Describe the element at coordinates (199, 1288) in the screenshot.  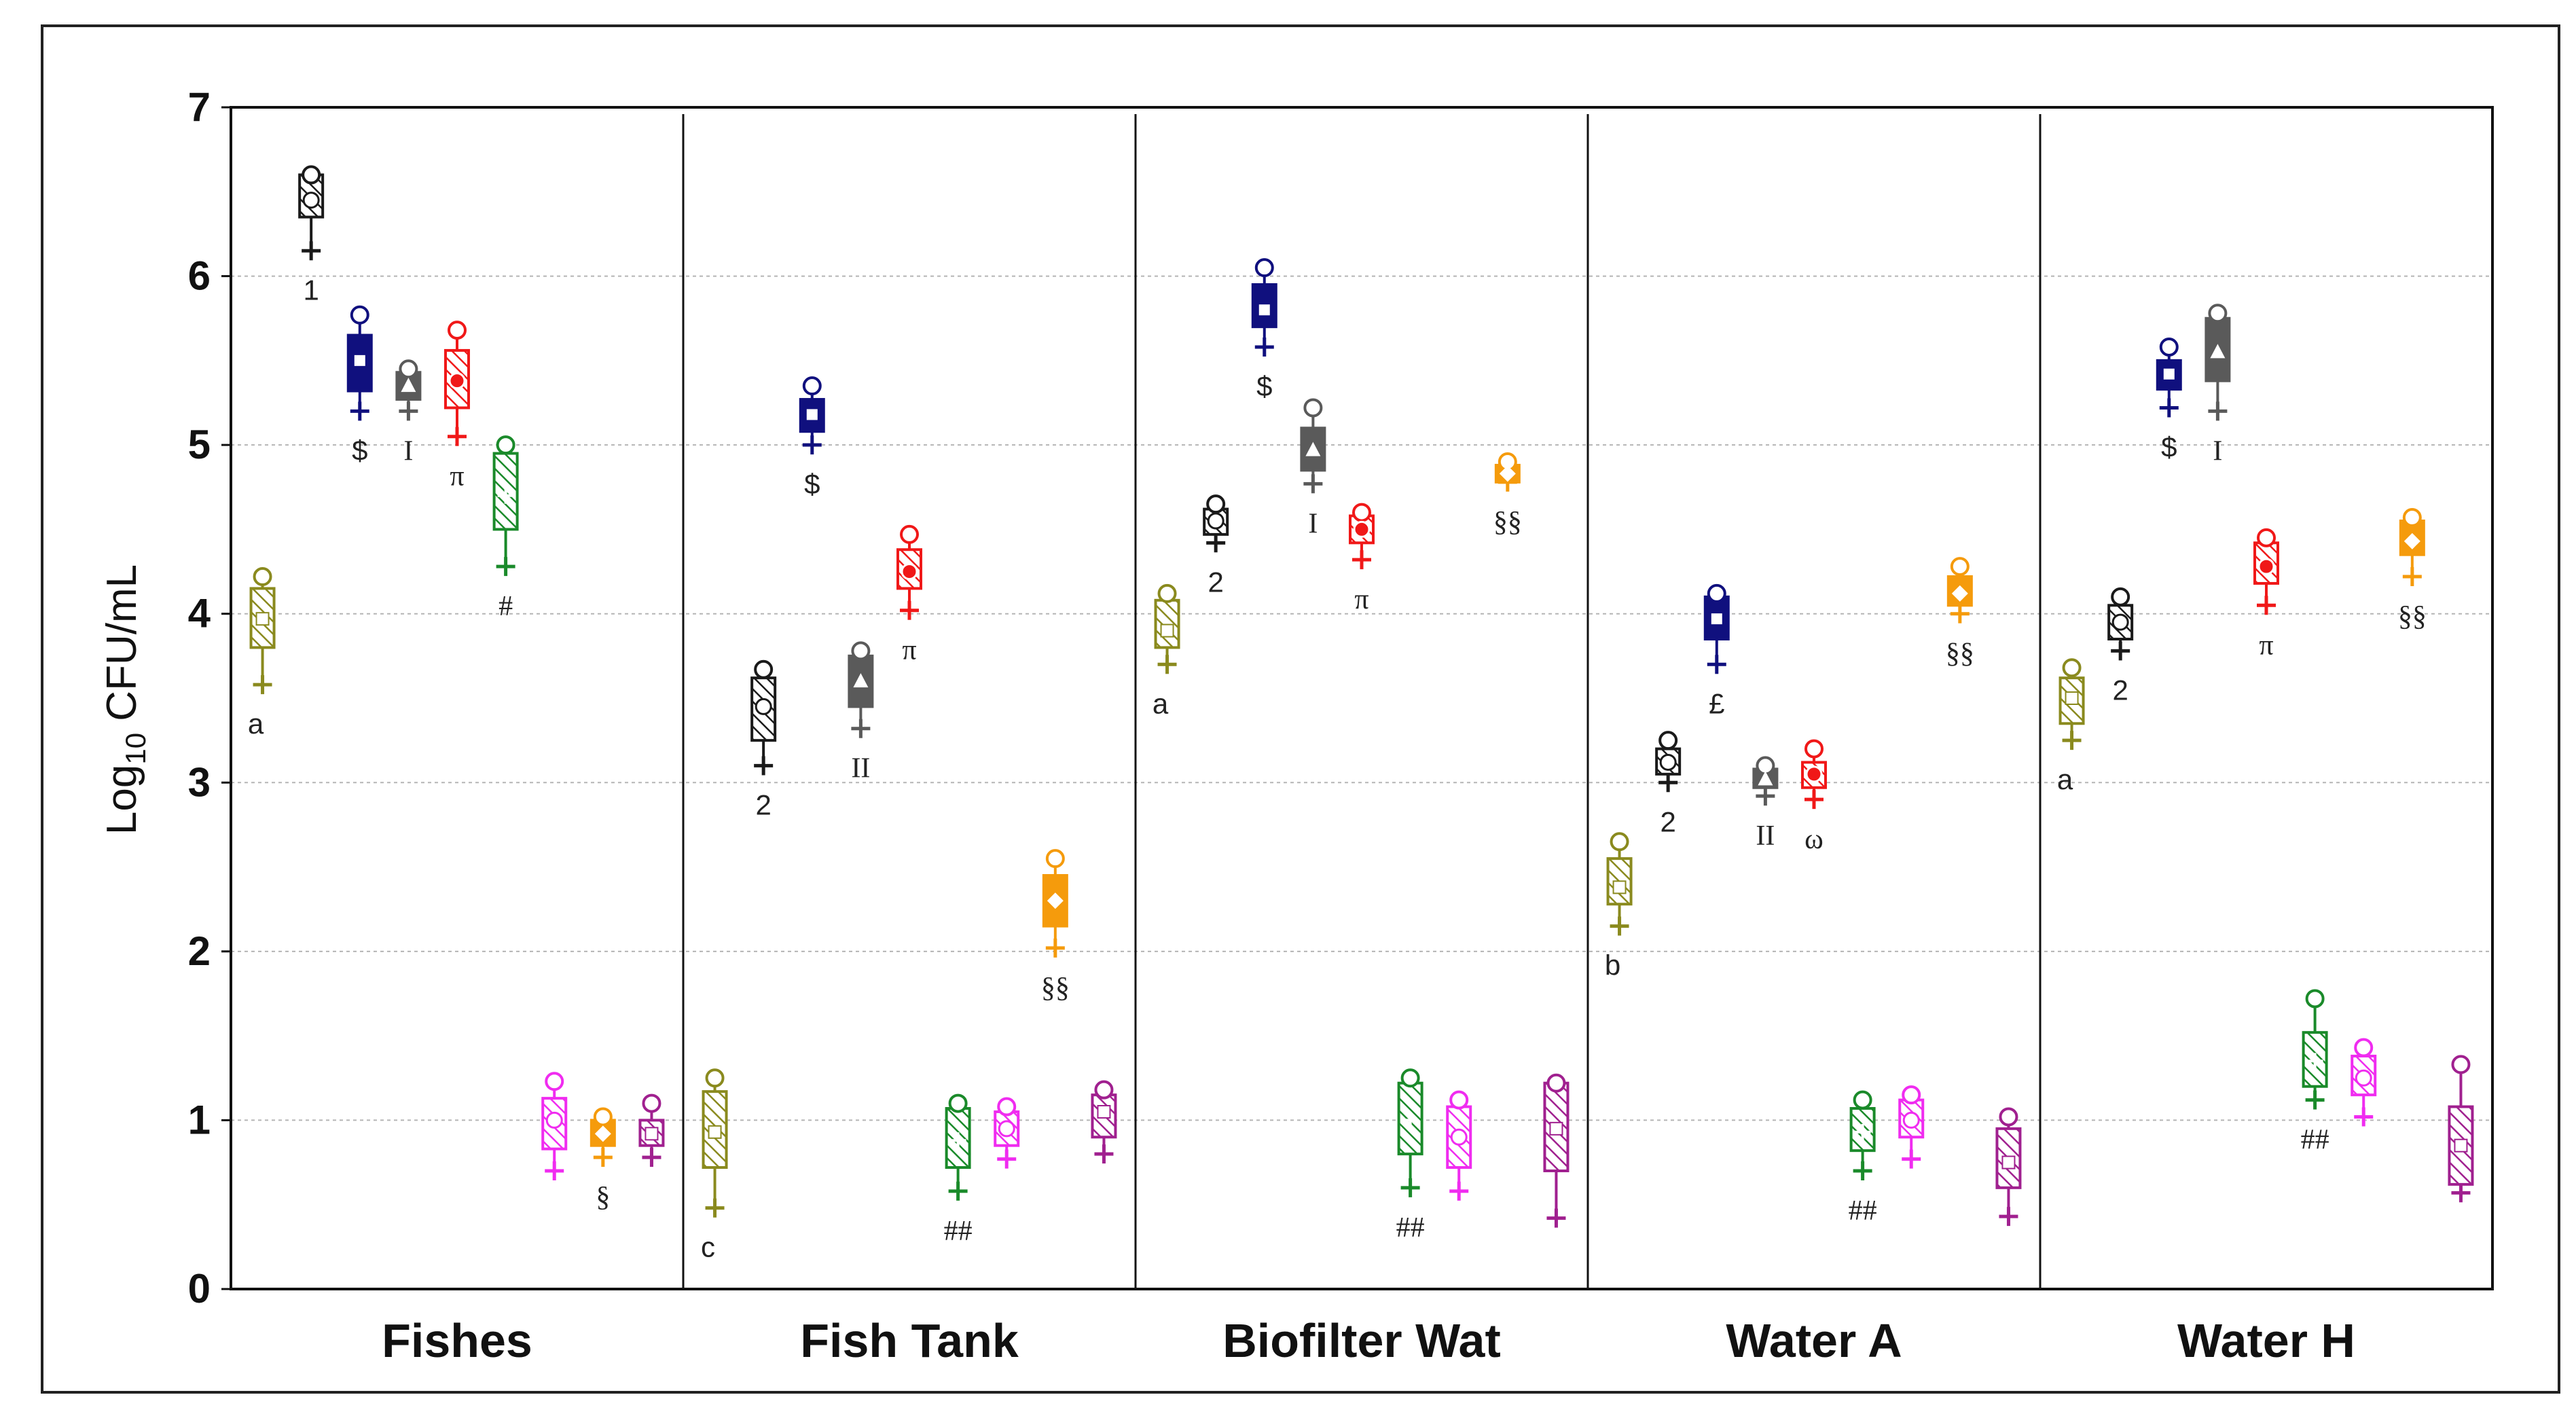
I see `y-tick-label: 0` at that location.